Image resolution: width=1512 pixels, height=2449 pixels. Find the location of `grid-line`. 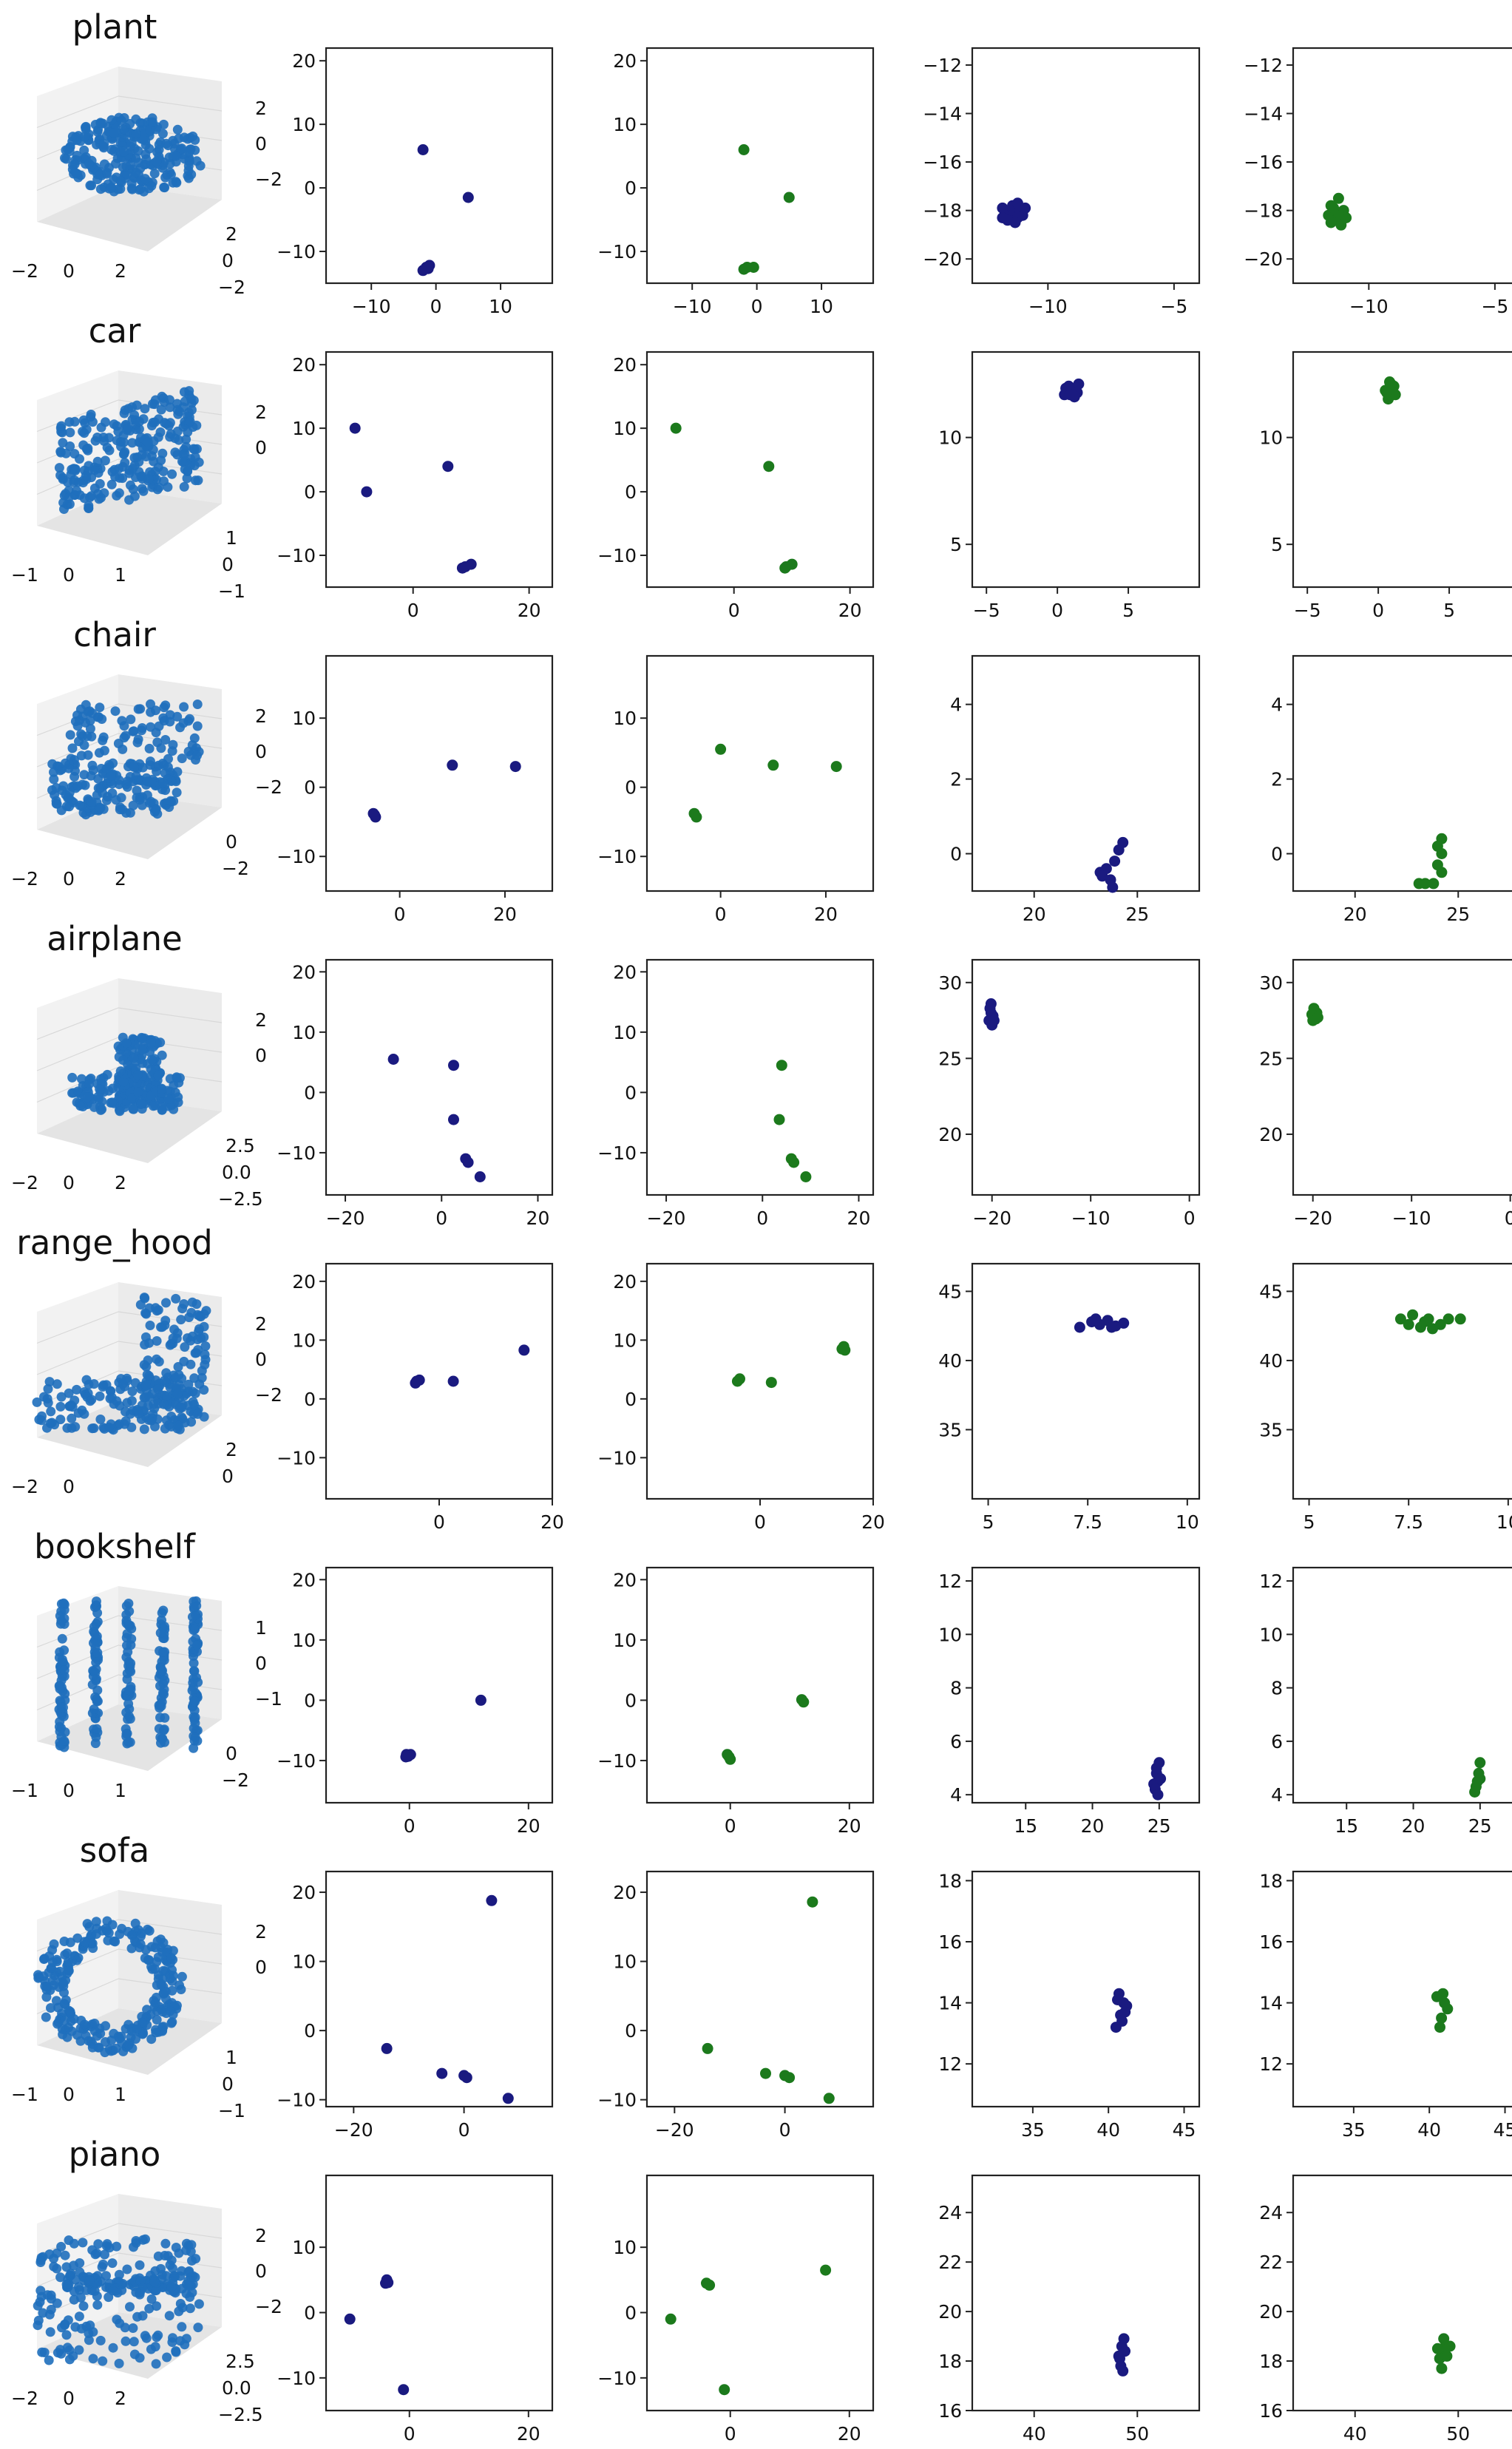

grid-line is located at coordinates (170, 133).